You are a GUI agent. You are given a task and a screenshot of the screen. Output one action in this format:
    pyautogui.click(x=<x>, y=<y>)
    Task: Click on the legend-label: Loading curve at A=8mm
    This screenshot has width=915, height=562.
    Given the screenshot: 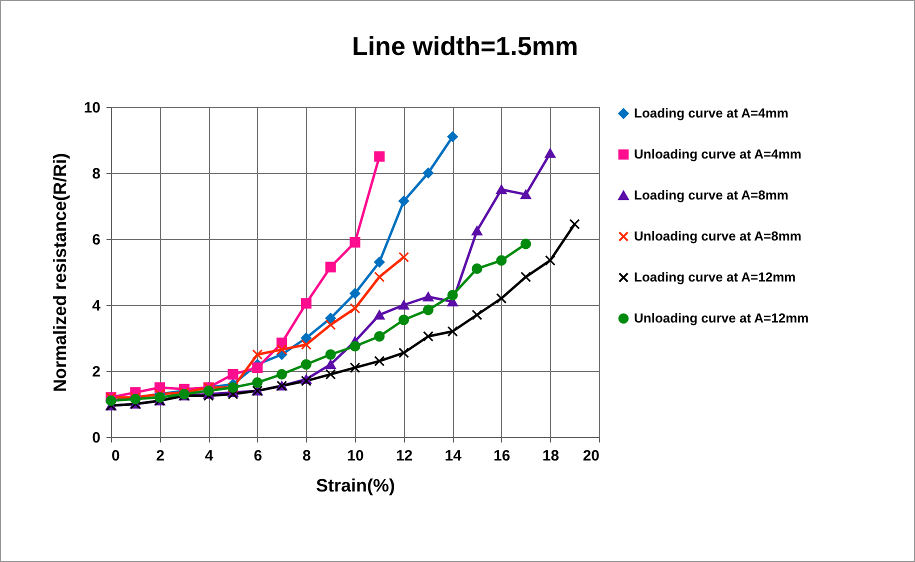 What is the action you would take?
    pyautogui.click(x=711, y=195)
    